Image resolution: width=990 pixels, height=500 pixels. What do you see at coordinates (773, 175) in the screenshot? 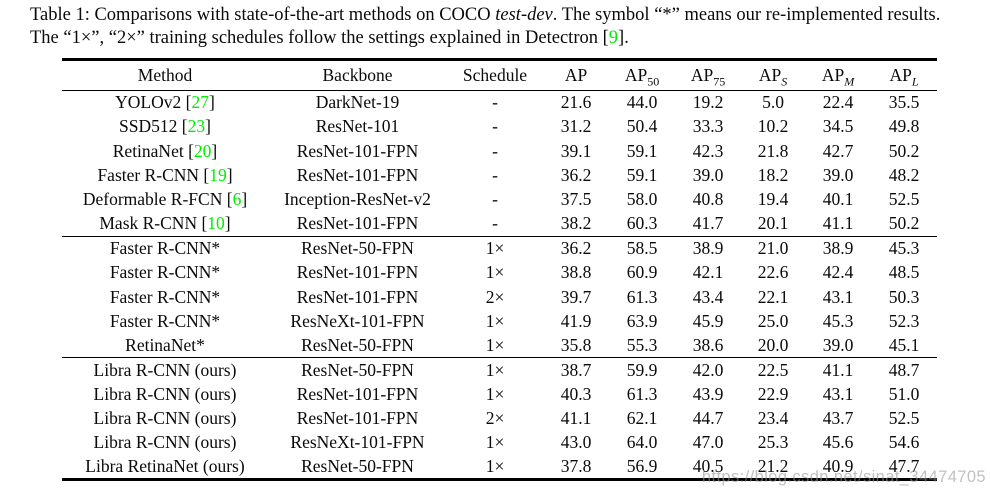
I see `metric-cell: 18.2` at bounding box center [773, 175].